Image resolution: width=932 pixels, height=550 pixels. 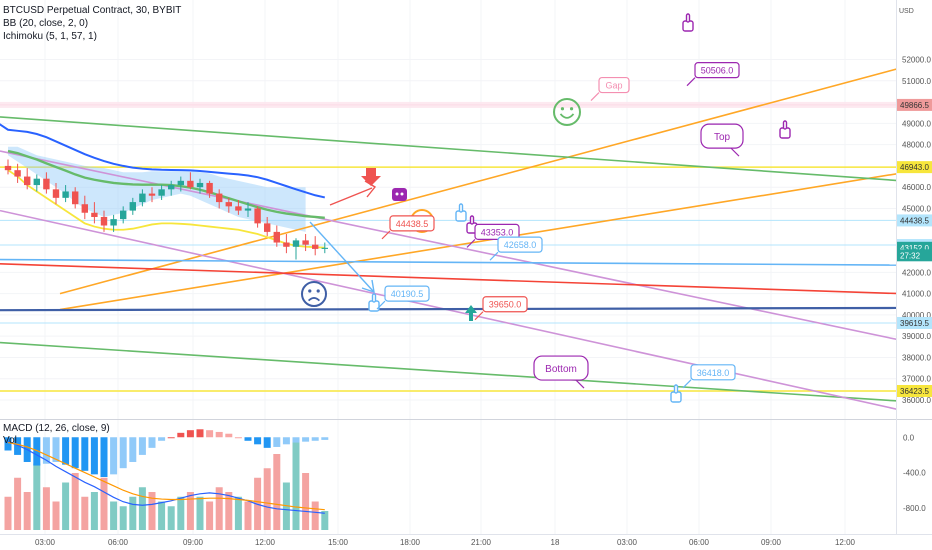 What do you see at coordinates (613, 86) in the screenshot?
I see `callout-label: Gap` at bounding box center [613, 86].